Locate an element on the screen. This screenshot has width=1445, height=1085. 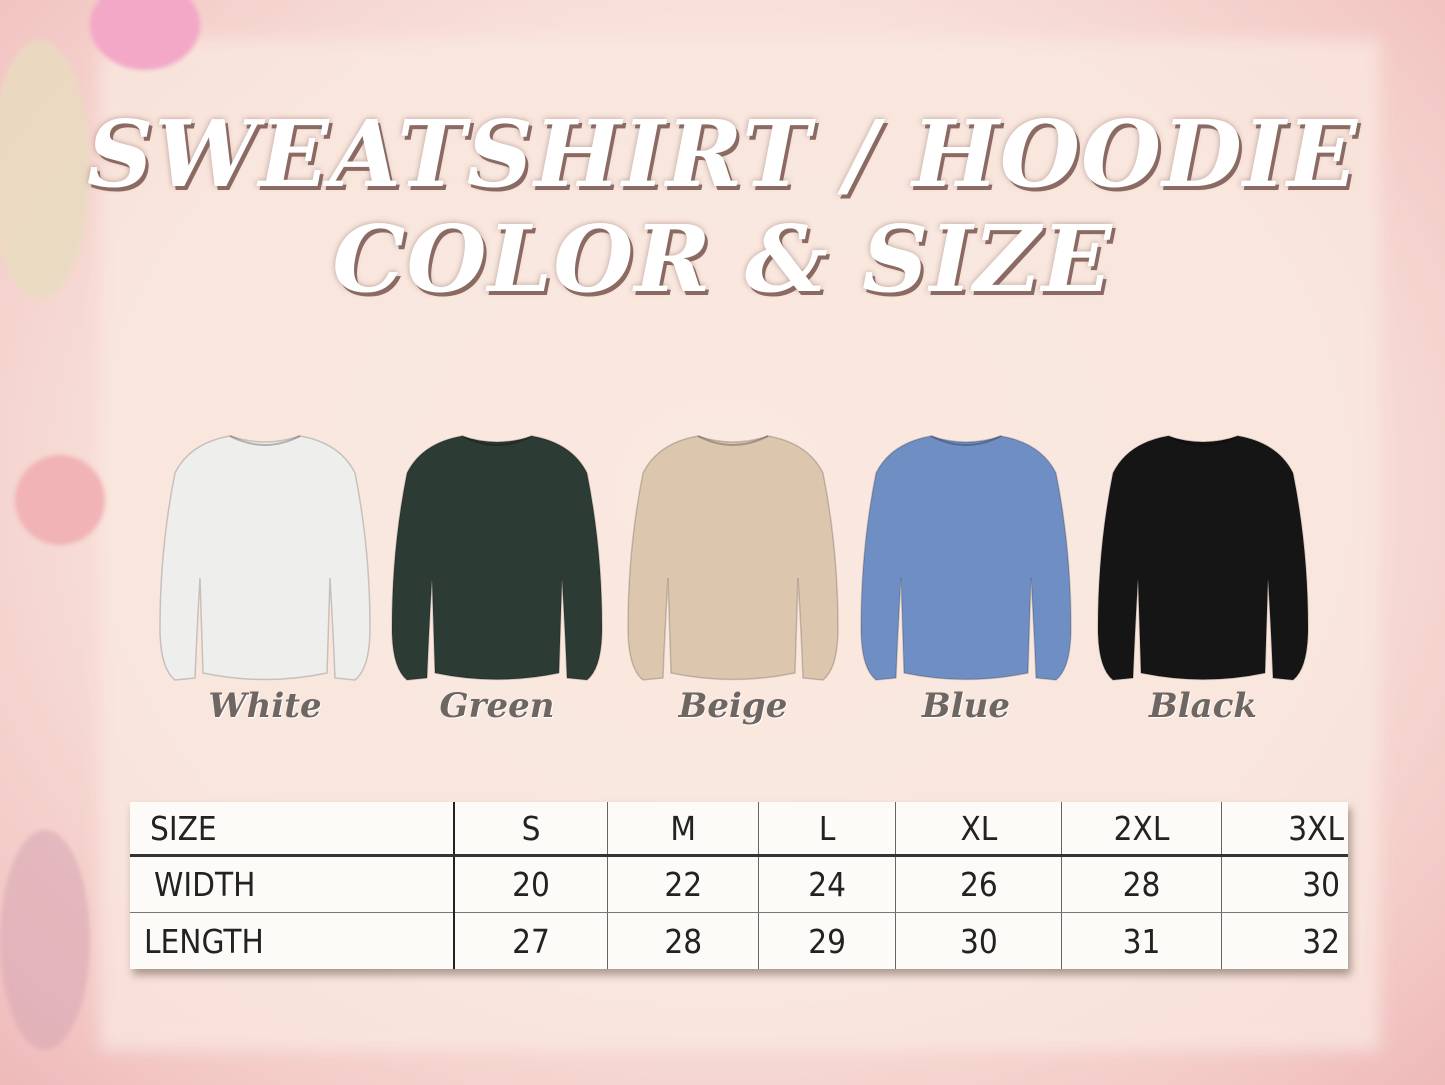
table-cell: 32 is located at coordinates (1284, 940).